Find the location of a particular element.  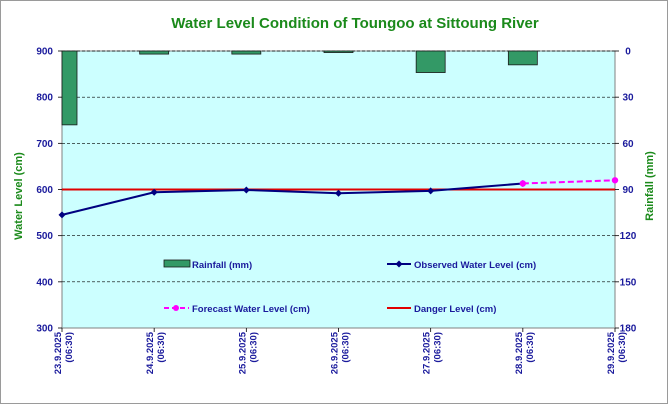

legend-forecast-label: Forecast Water Level (cm) is located at coordinates (251, 309).